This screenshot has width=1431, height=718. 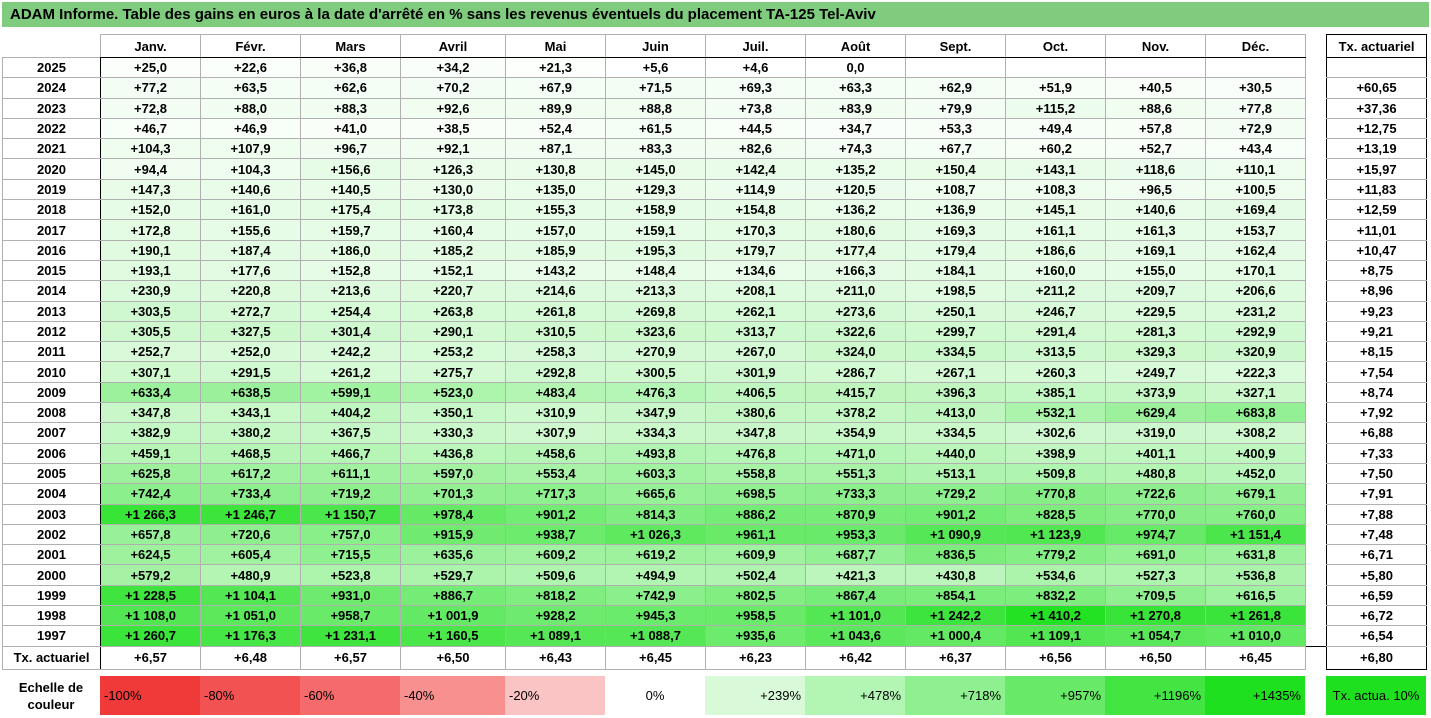 I want to click on gain-cell: +185,2, so click(x=453, y=250).